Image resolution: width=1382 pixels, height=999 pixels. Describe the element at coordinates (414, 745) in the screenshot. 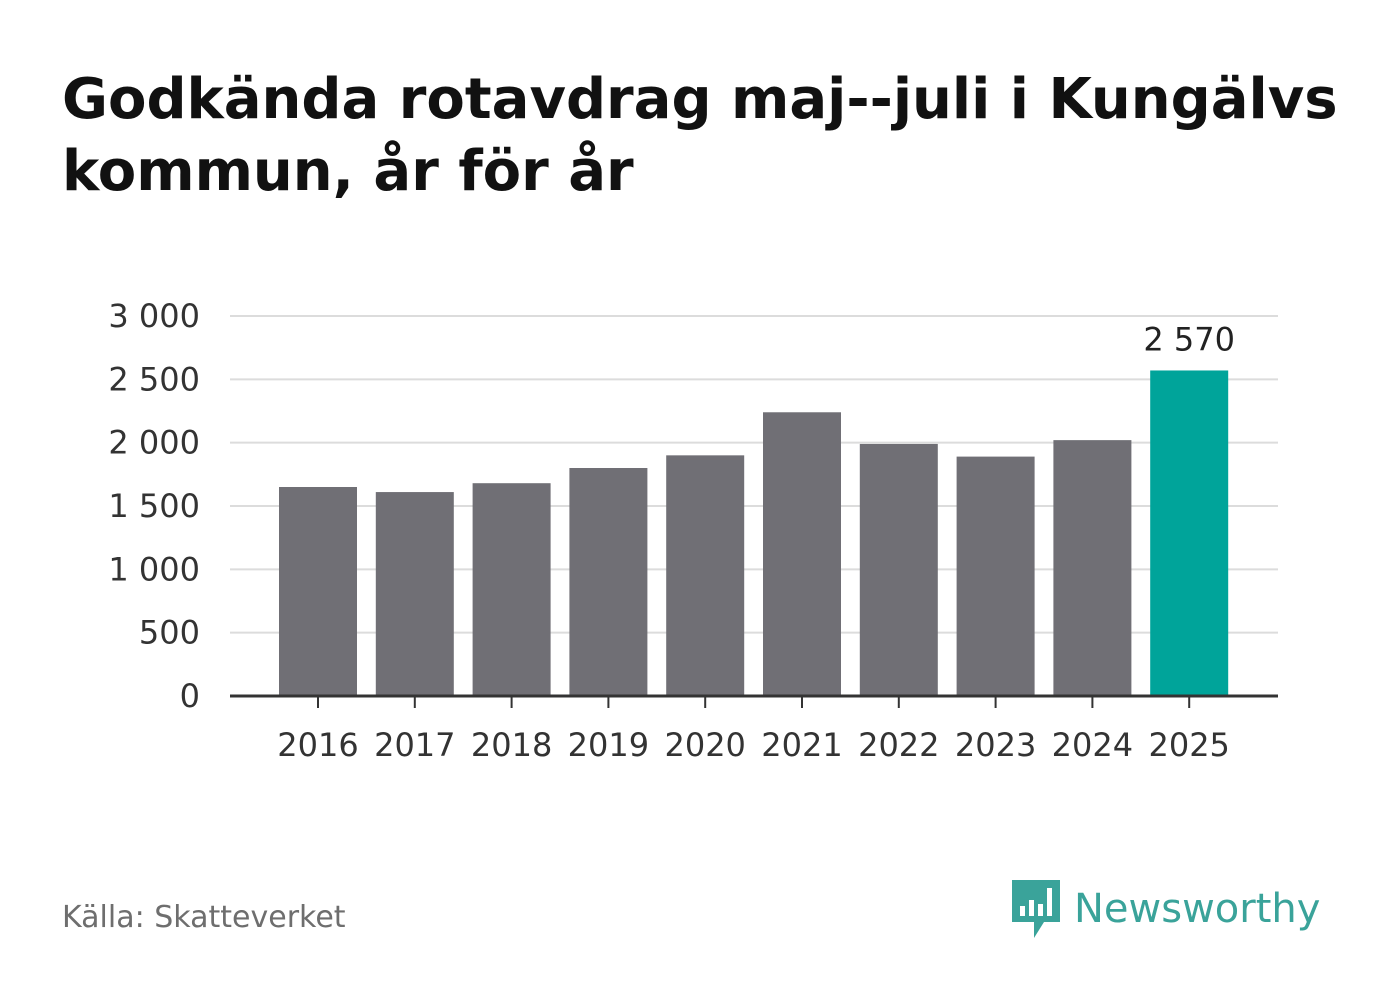

I see `x-tick-label: 2017` at that location.